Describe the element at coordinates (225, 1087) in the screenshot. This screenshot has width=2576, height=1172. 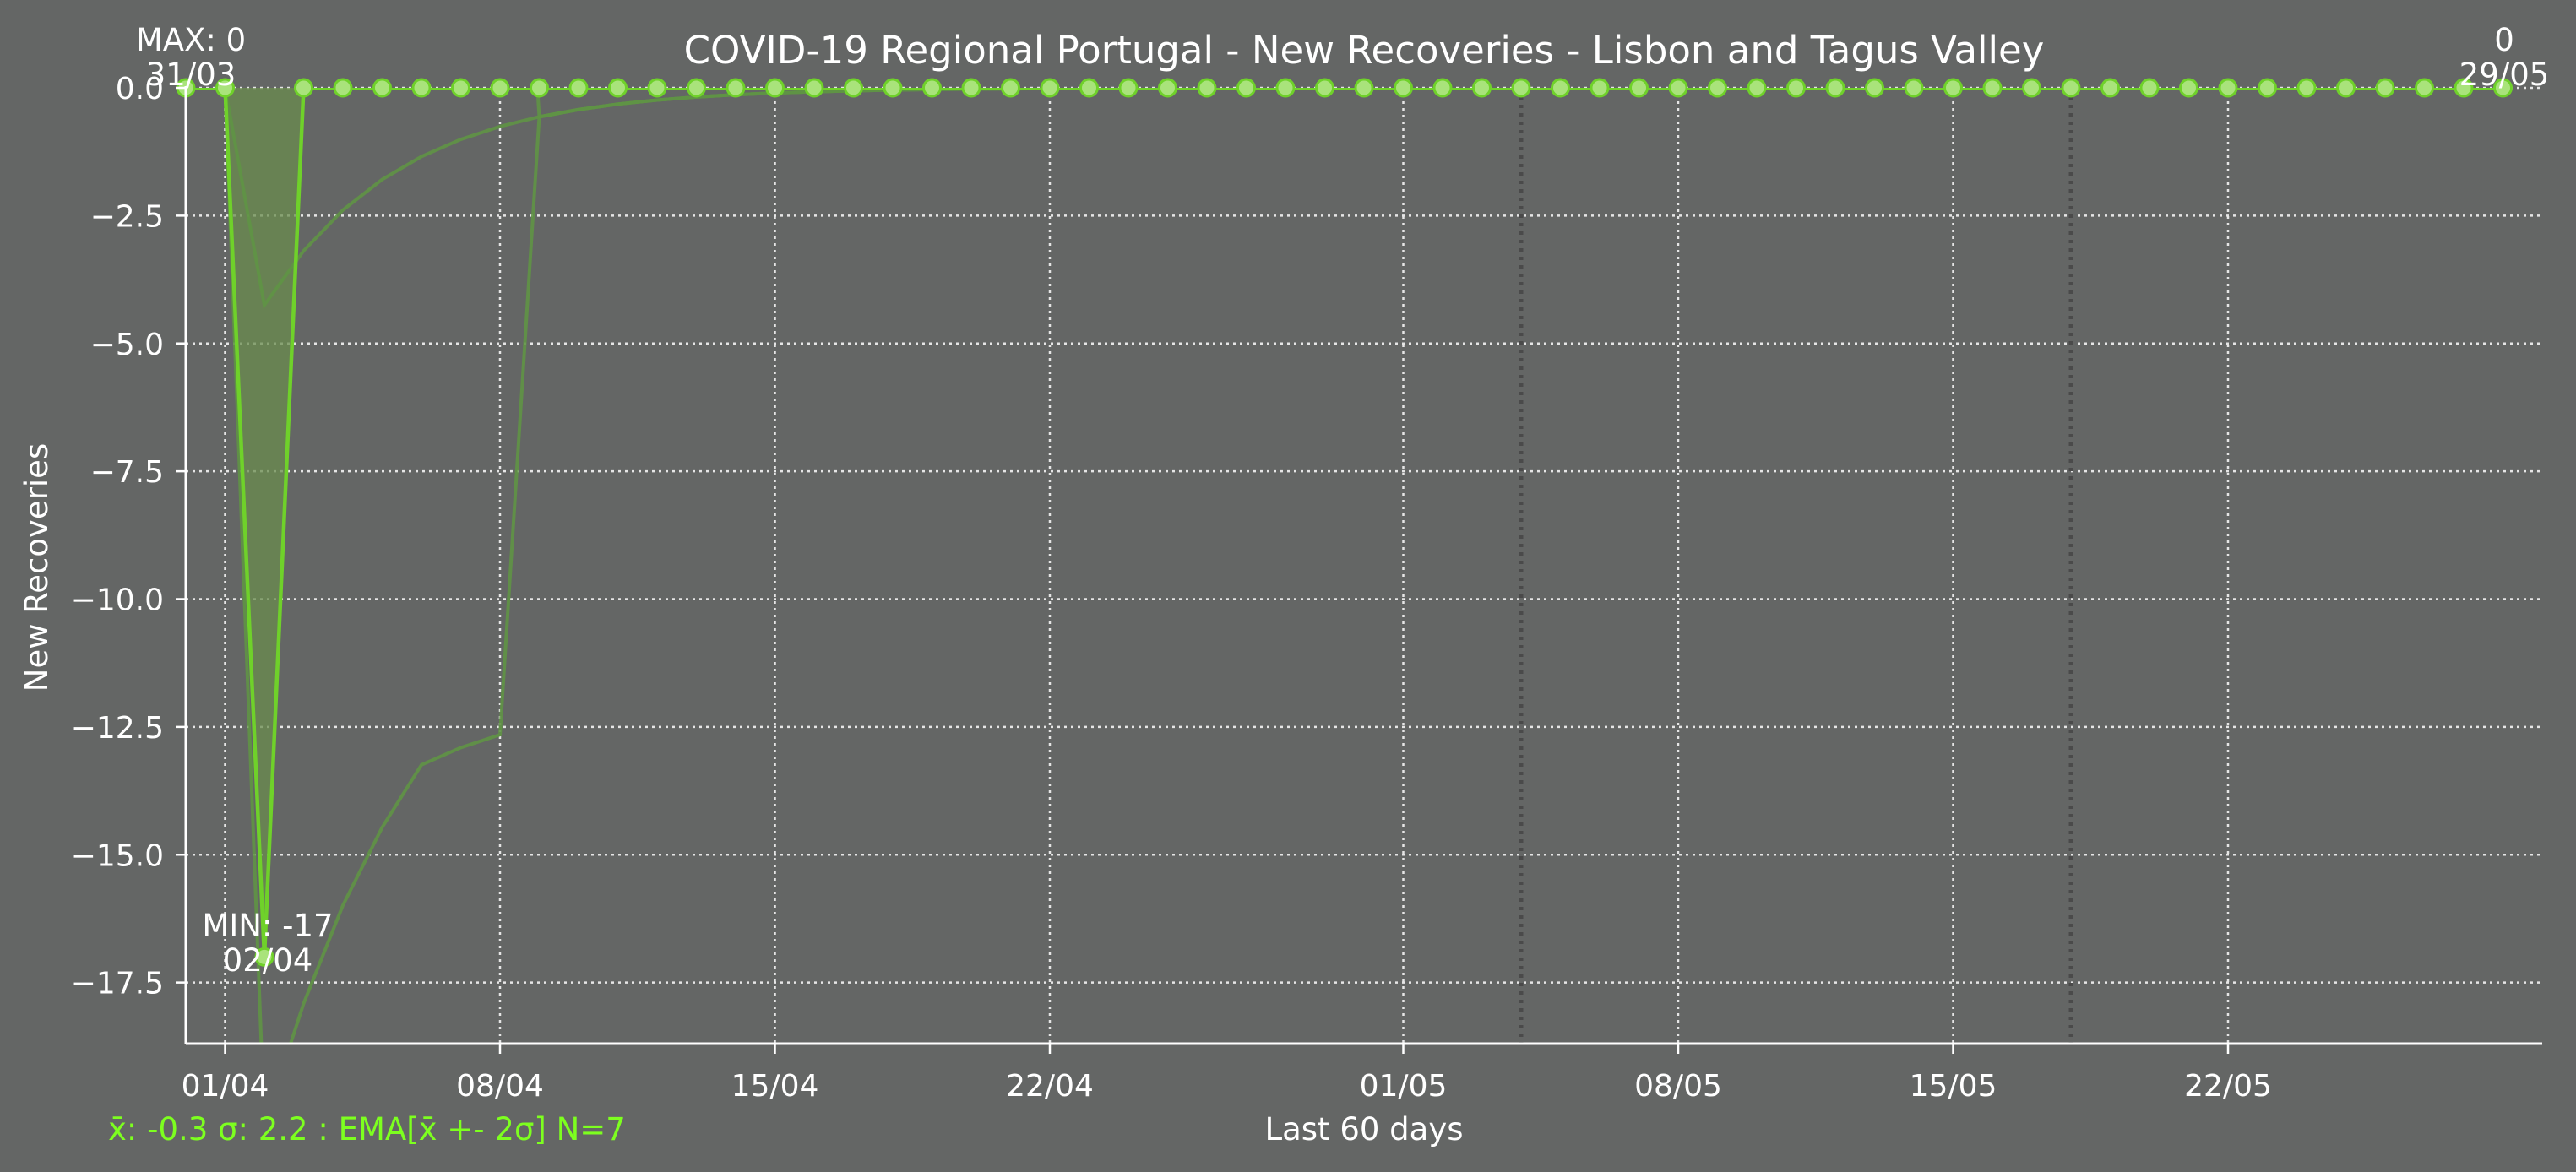
I see `x-tick-label: 01/04` at that location.